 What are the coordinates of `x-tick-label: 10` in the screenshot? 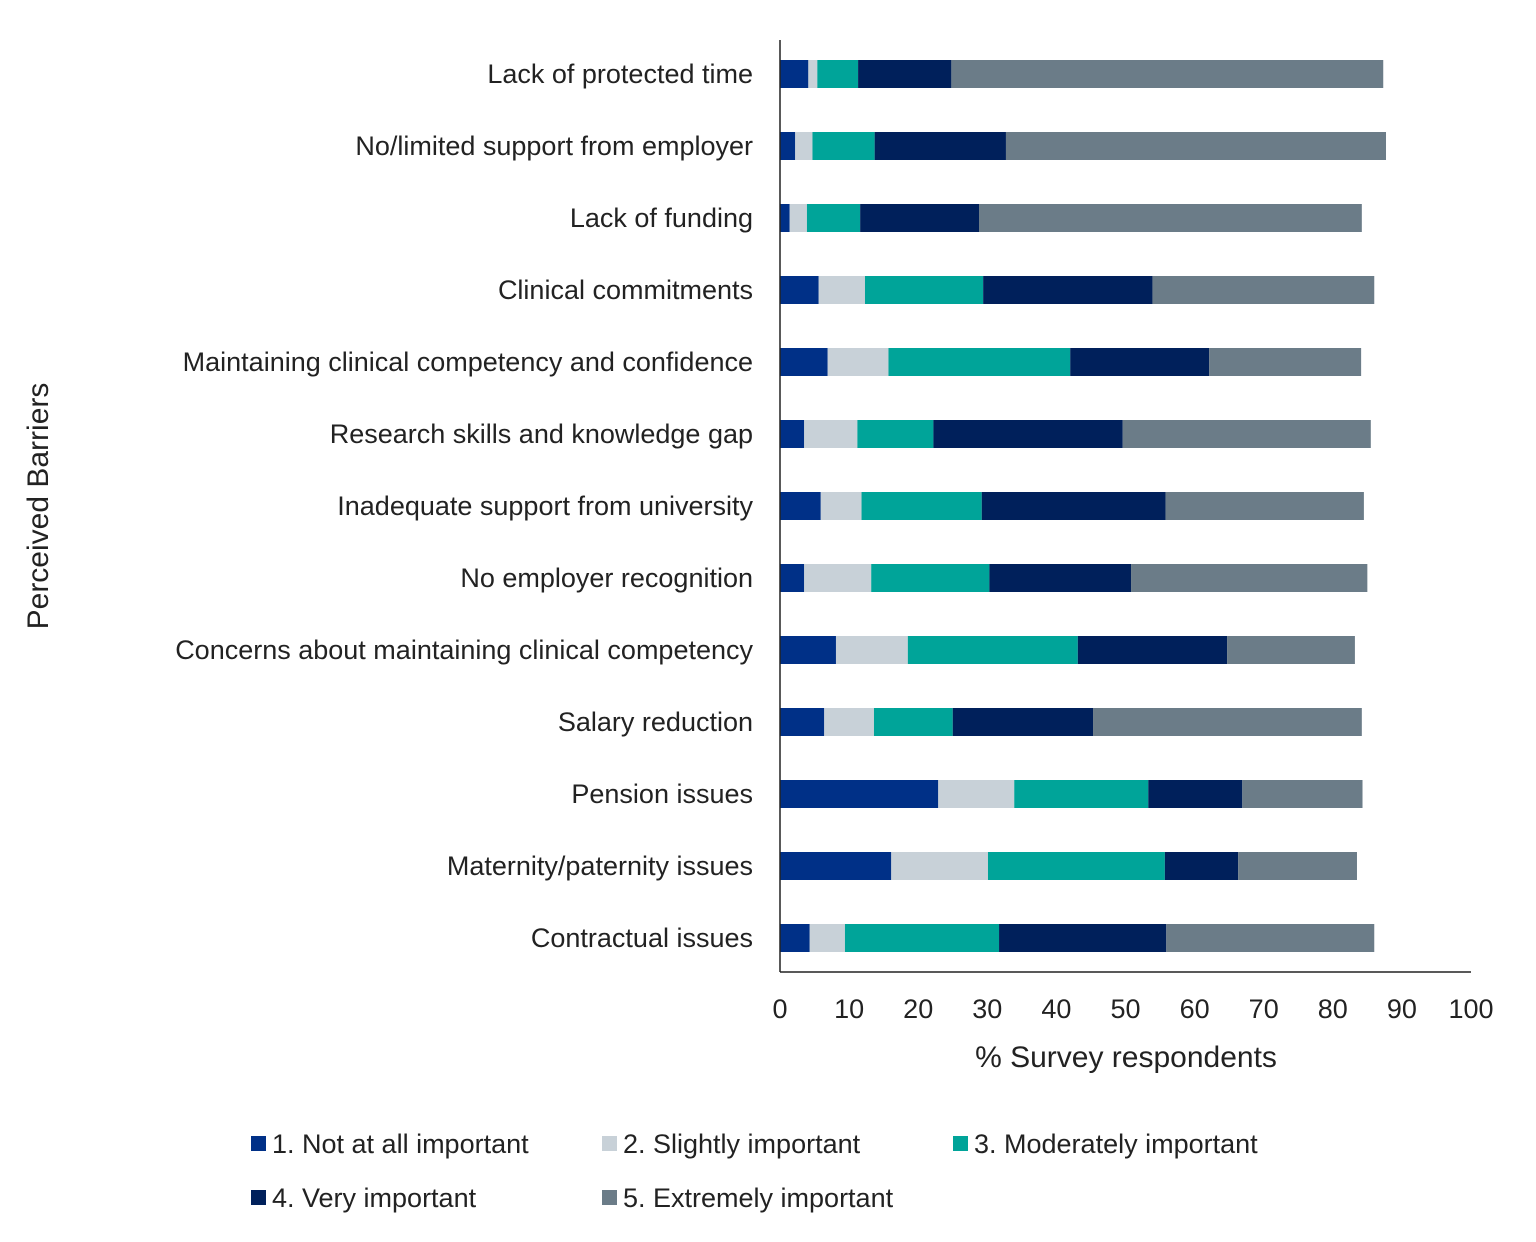 It's located at (849, 1009).